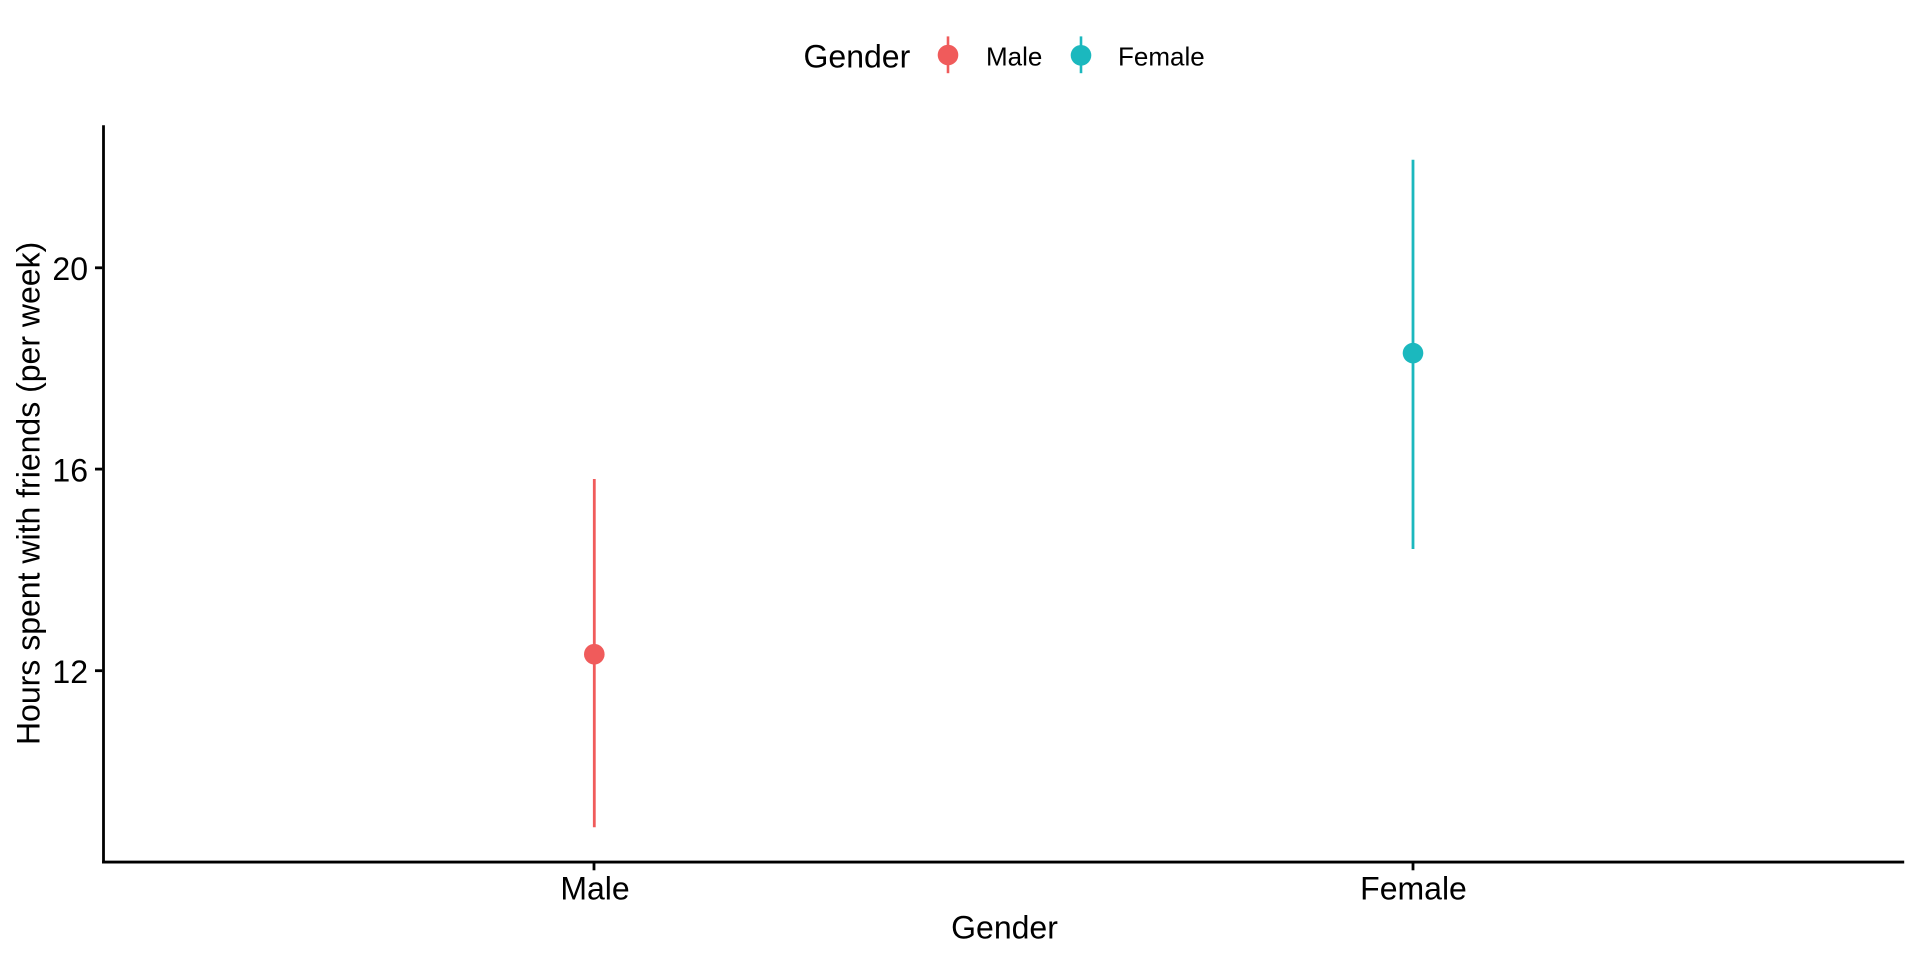 The image size is (1920, 960). What do you see at coordinates (70, 470) in the screenshot?
I see `svg-text: 16` at bounding box center [70, 470].